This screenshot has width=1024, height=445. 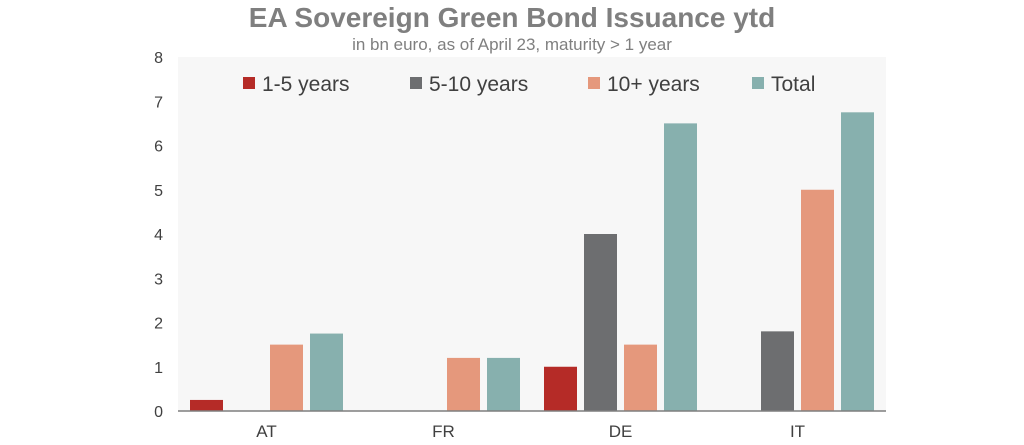 I want to click on x-tick-label: DE, so click(x=621, y=431).